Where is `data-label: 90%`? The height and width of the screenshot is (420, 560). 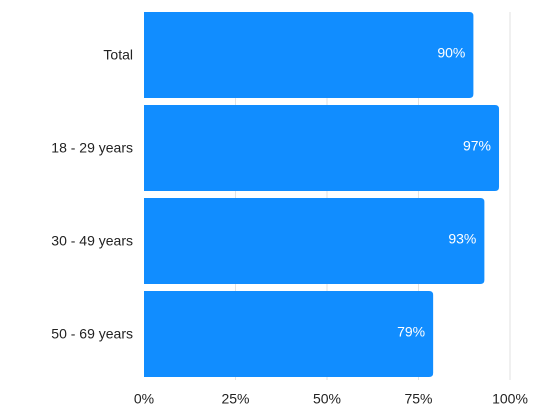
data-label: 90% is located at coordinates (451, 53).